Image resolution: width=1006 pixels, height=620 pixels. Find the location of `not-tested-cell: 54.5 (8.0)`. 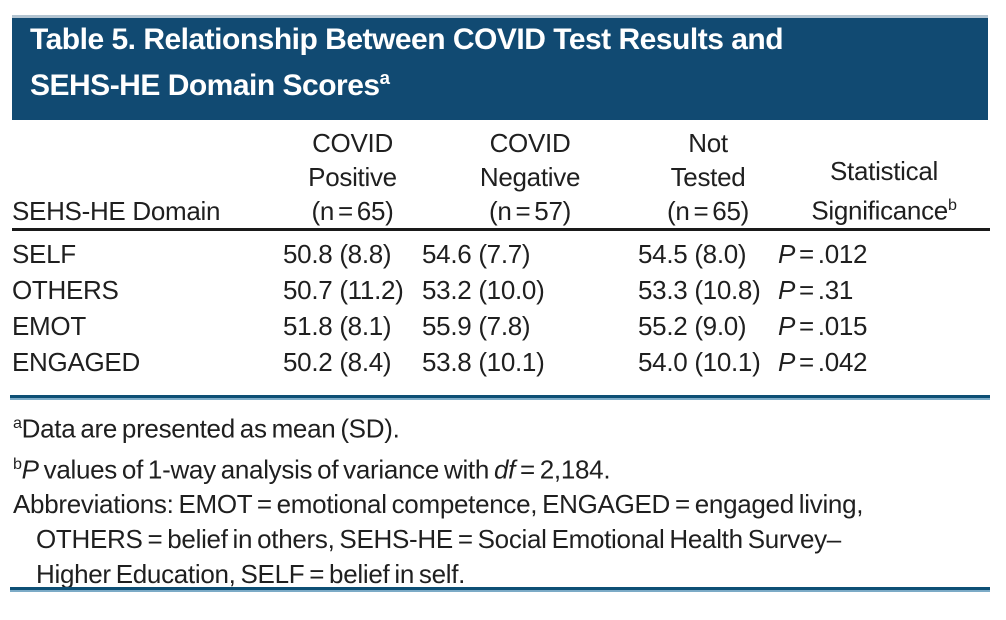

not-tested-cell: 54.5 (8.0) is located at coordinates (692, 254).